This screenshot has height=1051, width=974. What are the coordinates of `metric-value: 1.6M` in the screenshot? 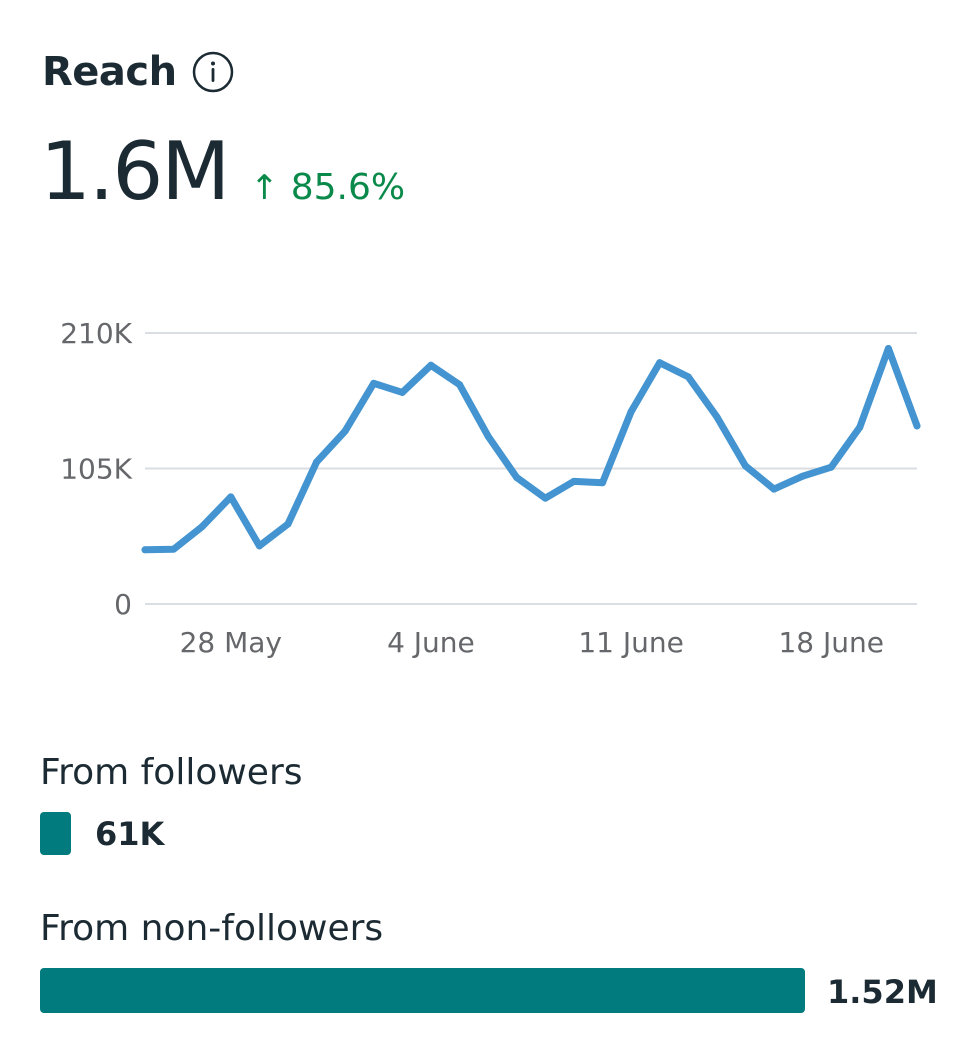 It's located at (135, 171).